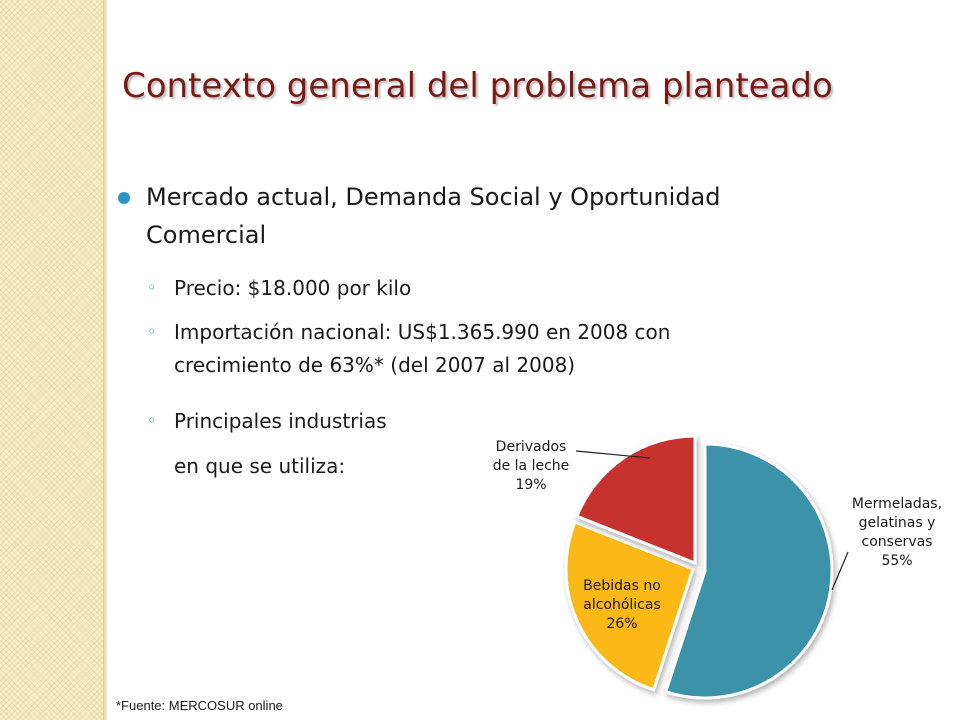  Describe the element at coordinates (621, 624) in the screenshot. I see `pie-label-line: 26%` at that location.